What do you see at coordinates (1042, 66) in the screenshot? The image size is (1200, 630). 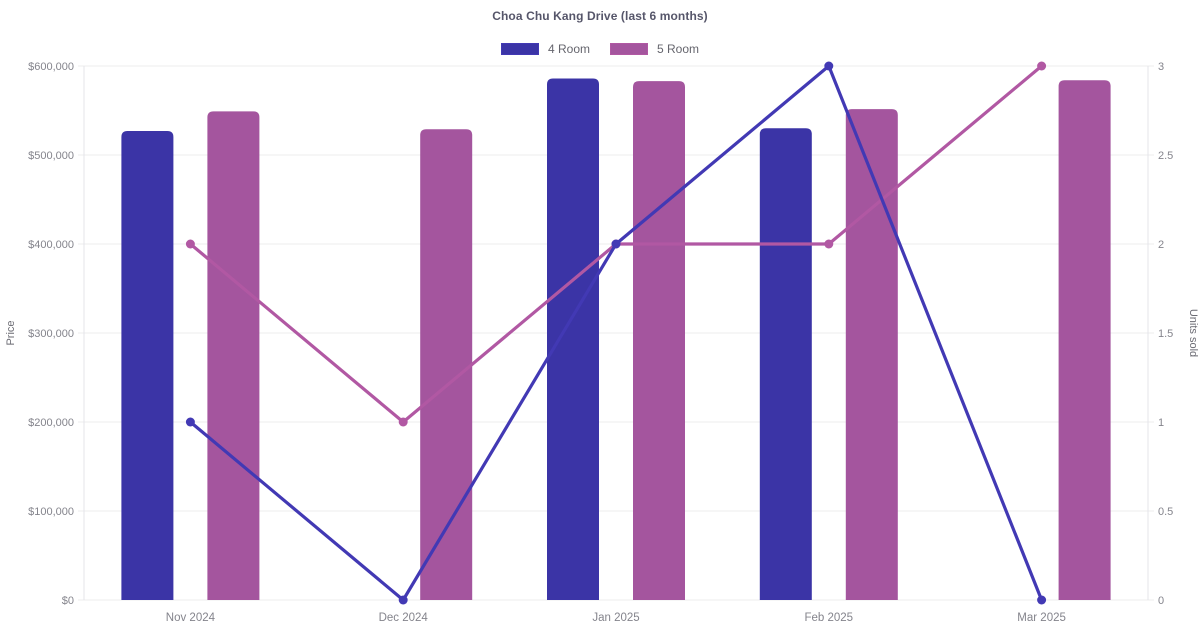 I see `point-5-room-mar-2025` at bounding box center [1042, 66].